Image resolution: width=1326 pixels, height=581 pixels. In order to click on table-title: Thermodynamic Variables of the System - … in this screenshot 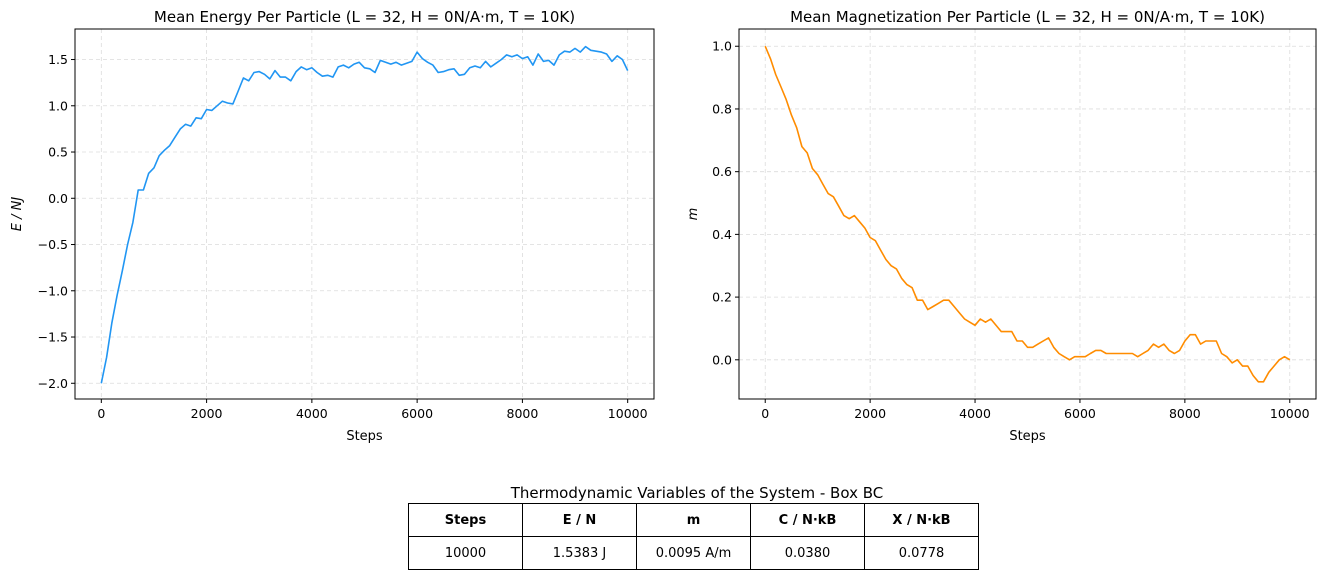, I will do `click(697, 493)`.